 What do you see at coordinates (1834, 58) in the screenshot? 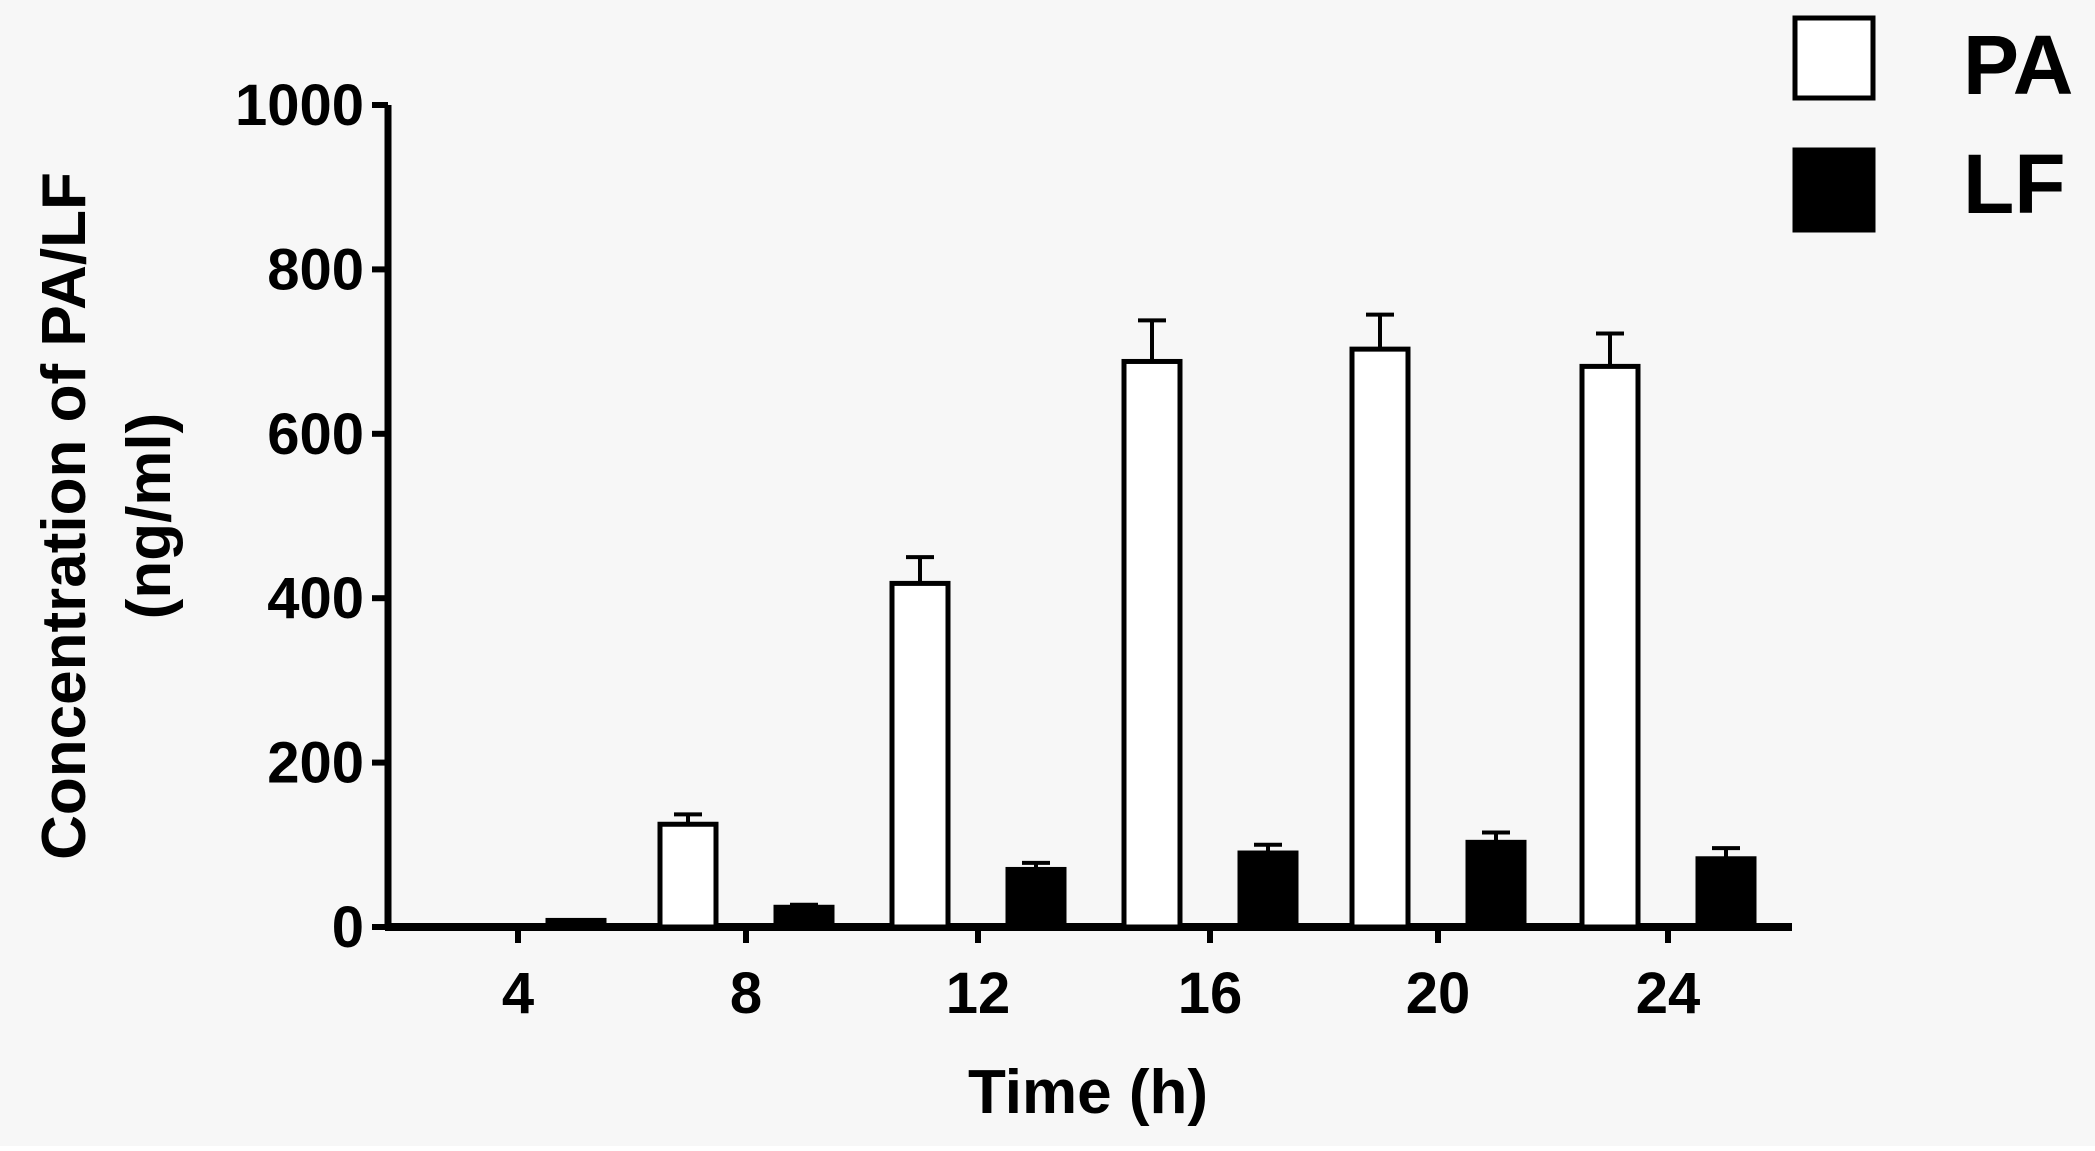
I see `legend-swatch-pa` at bounding box center [1834, 58].